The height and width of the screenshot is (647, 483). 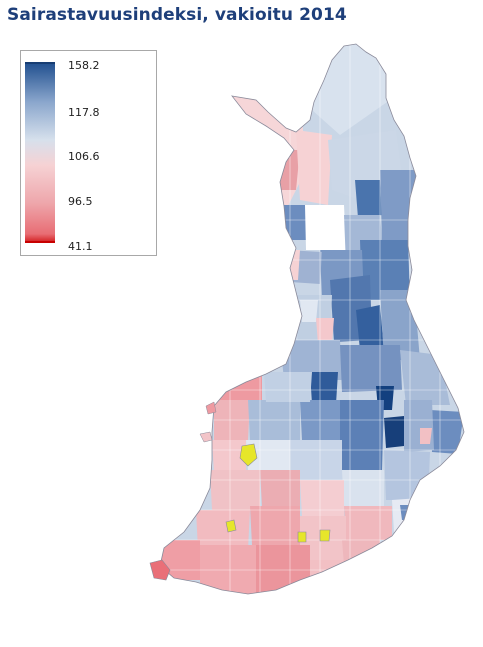 What do you see at coordinates (278, 493) in the screenshot?
I see `highlighted-municipalities` at bounding box center [278, 493].